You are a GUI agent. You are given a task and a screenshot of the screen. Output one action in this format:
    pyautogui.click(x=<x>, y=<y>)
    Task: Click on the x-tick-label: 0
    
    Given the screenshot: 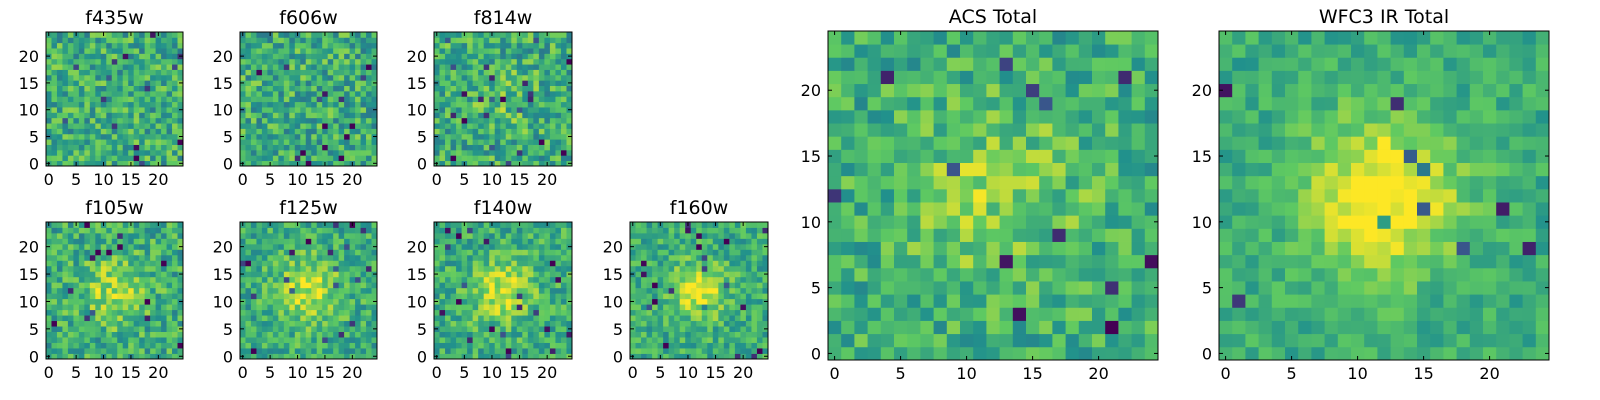 What is the action you would take?
    pyautogui.click(x=243, y=372)
    